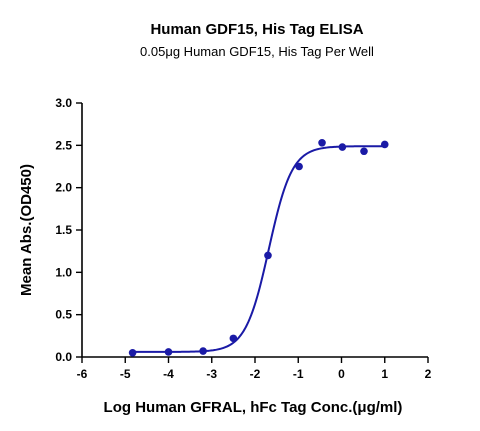 This screenshot has width=480, height=431. Describe the element at coordinates (255, 374) in the screenshot. I see `x-tick-label: -2` at that location.